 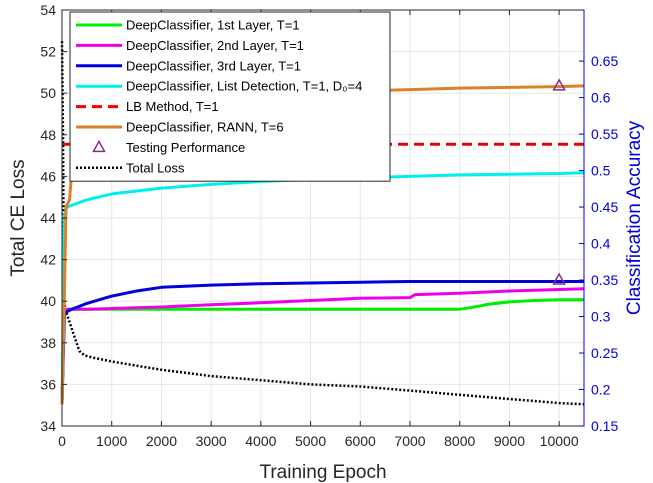 I want to click on right-y-tick-label: 0.3, so click(x=601, y=317).